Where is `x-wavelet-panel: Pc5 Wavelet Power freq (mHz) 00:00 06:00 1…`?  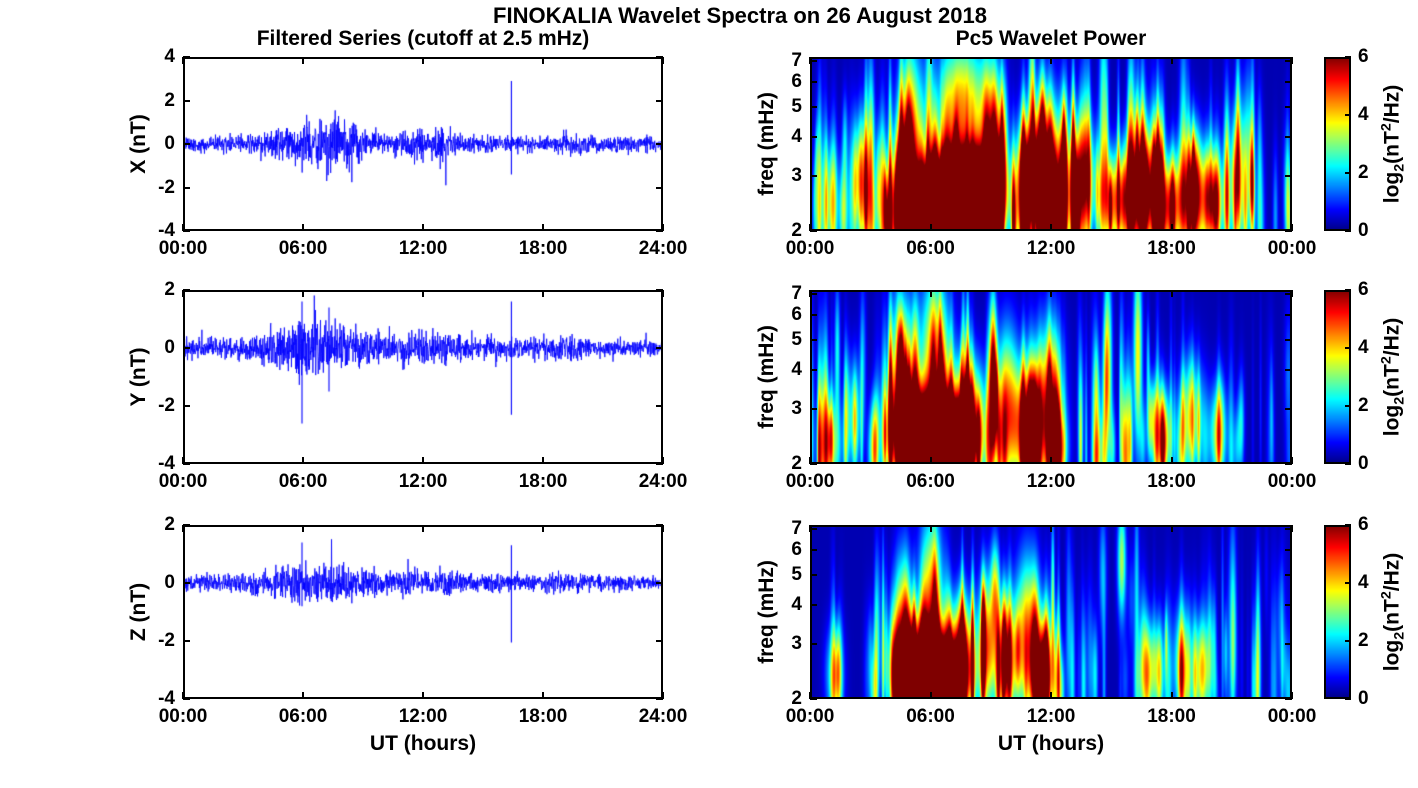 x-wavelet-panel: Pc5 Wavelet Power freq (mHz) 00:00 06:00 1… is located at coordinates (1035, 143).